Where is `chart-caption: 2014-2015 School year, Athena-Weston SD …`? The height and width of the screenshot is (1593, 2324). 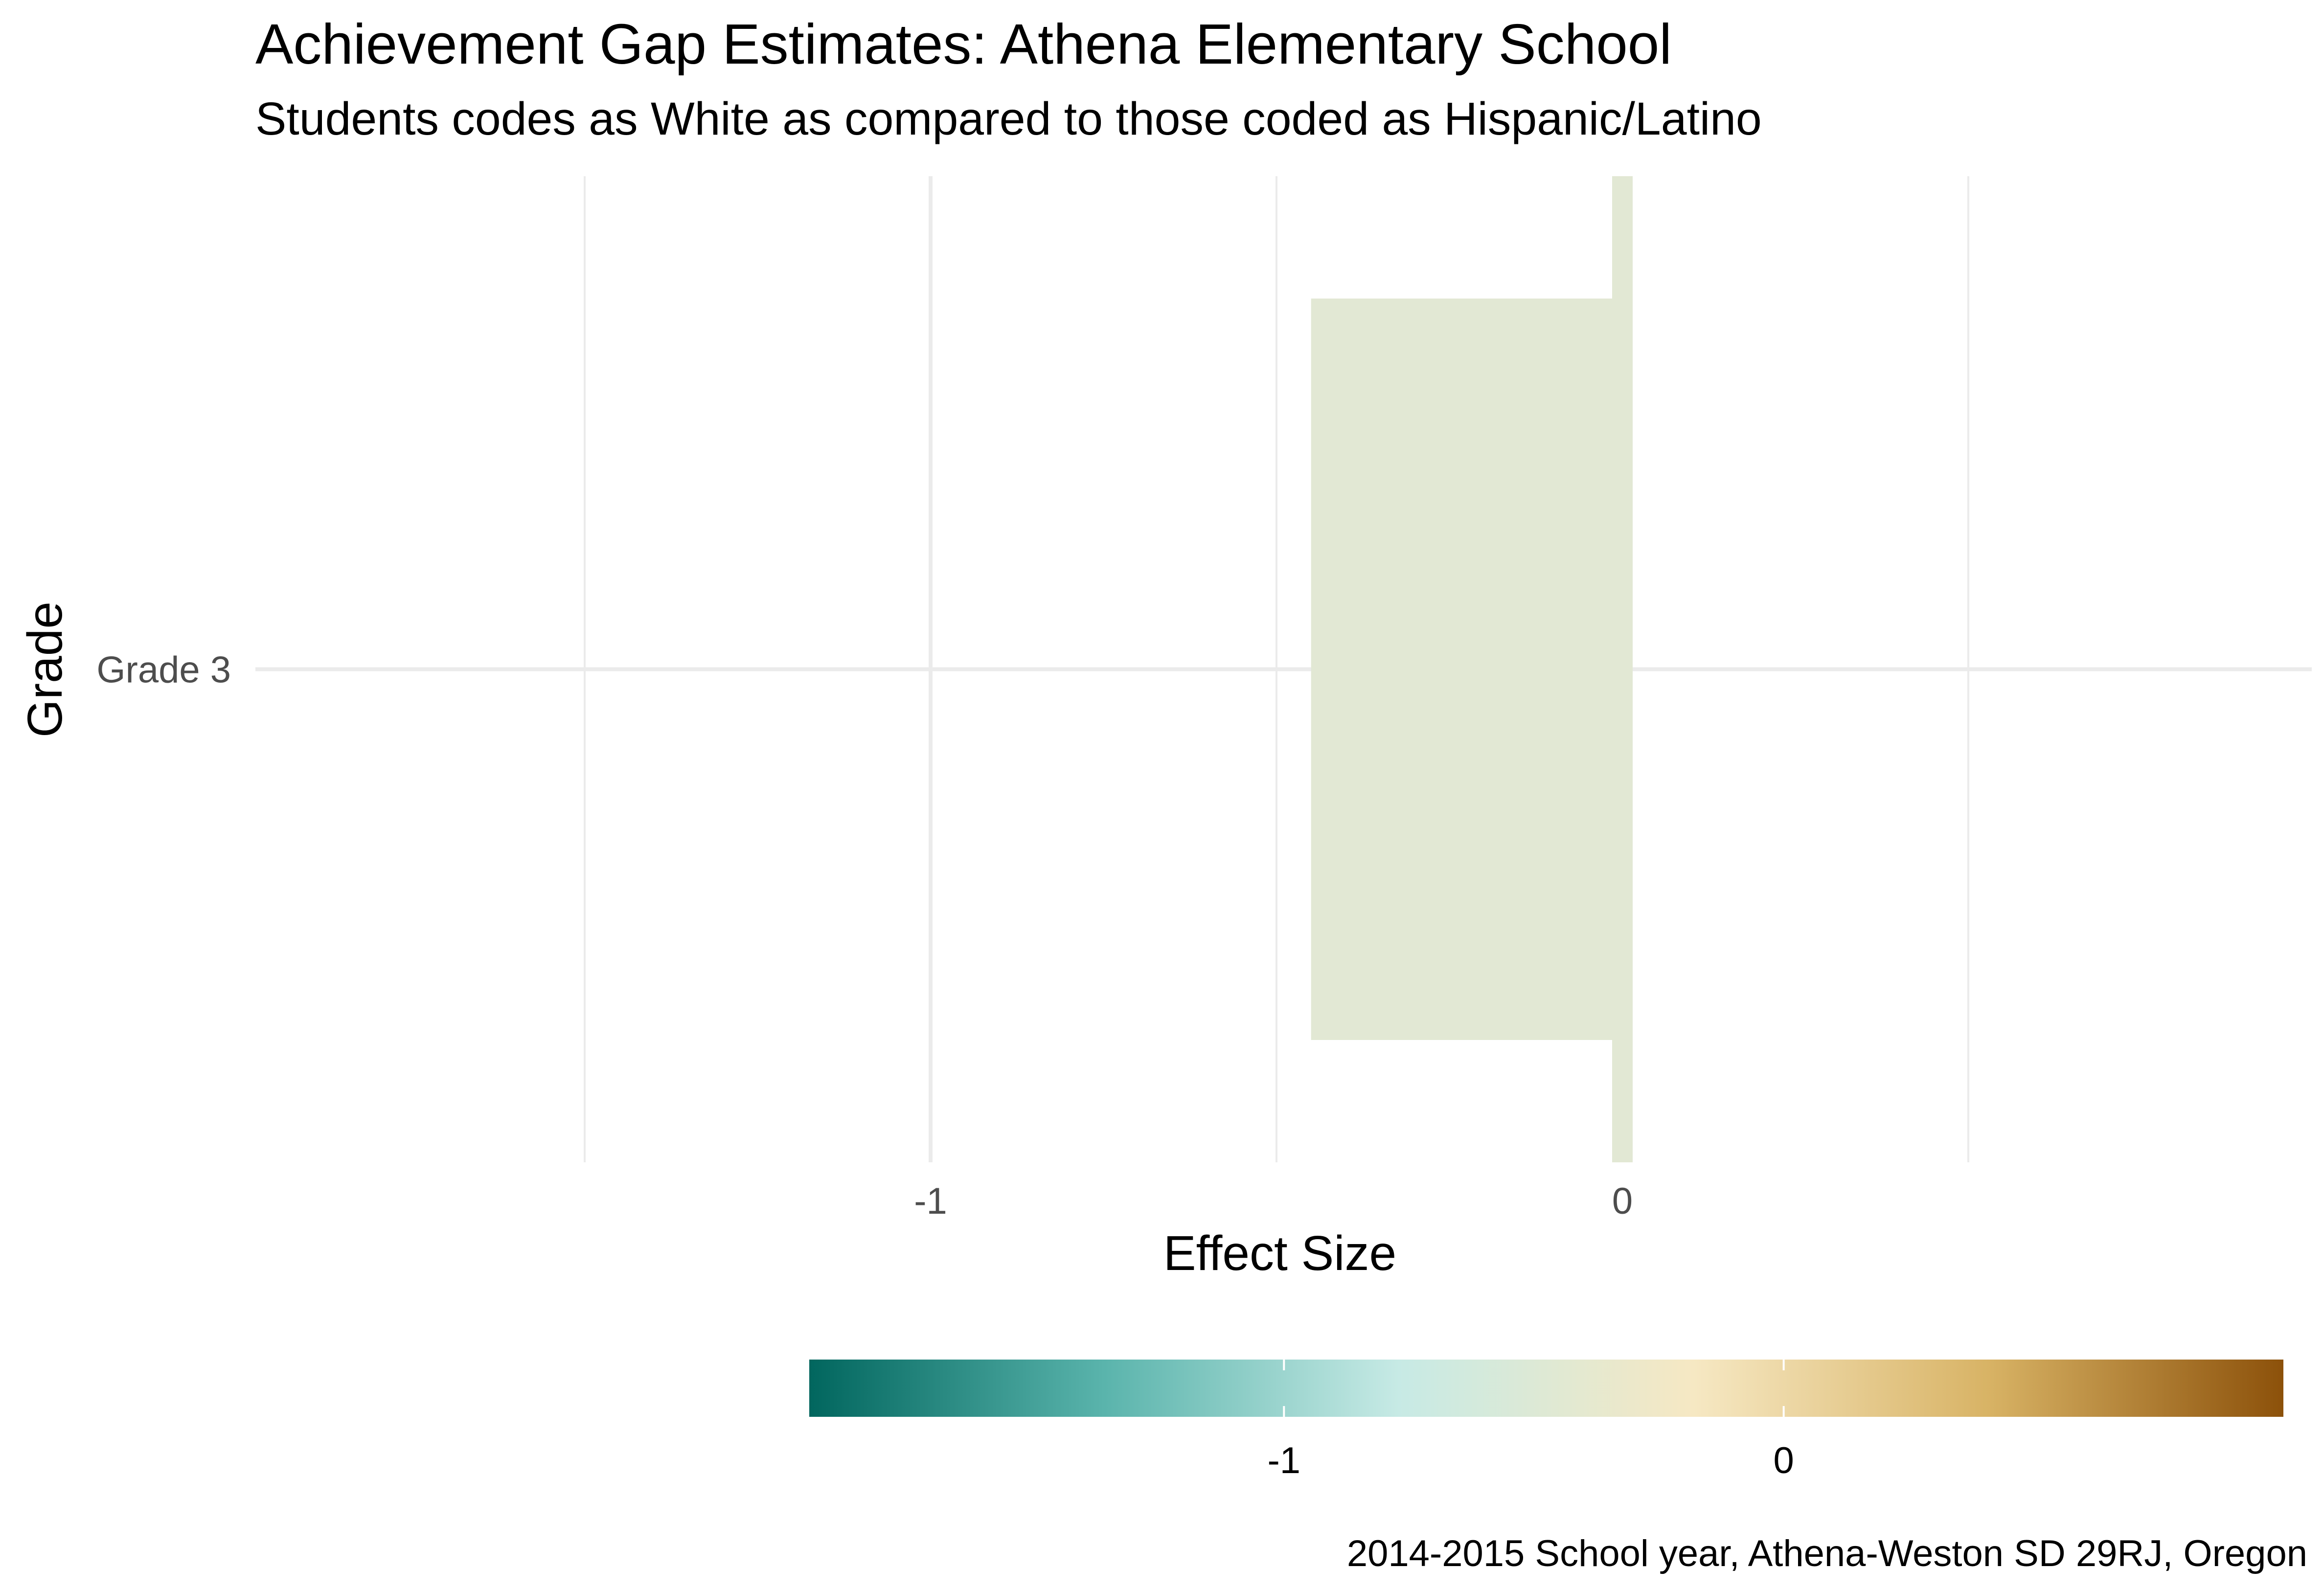 chart-caption: 2014-2015 School year, Athena-Weston SD … is located at coordinates (1827, 1553).